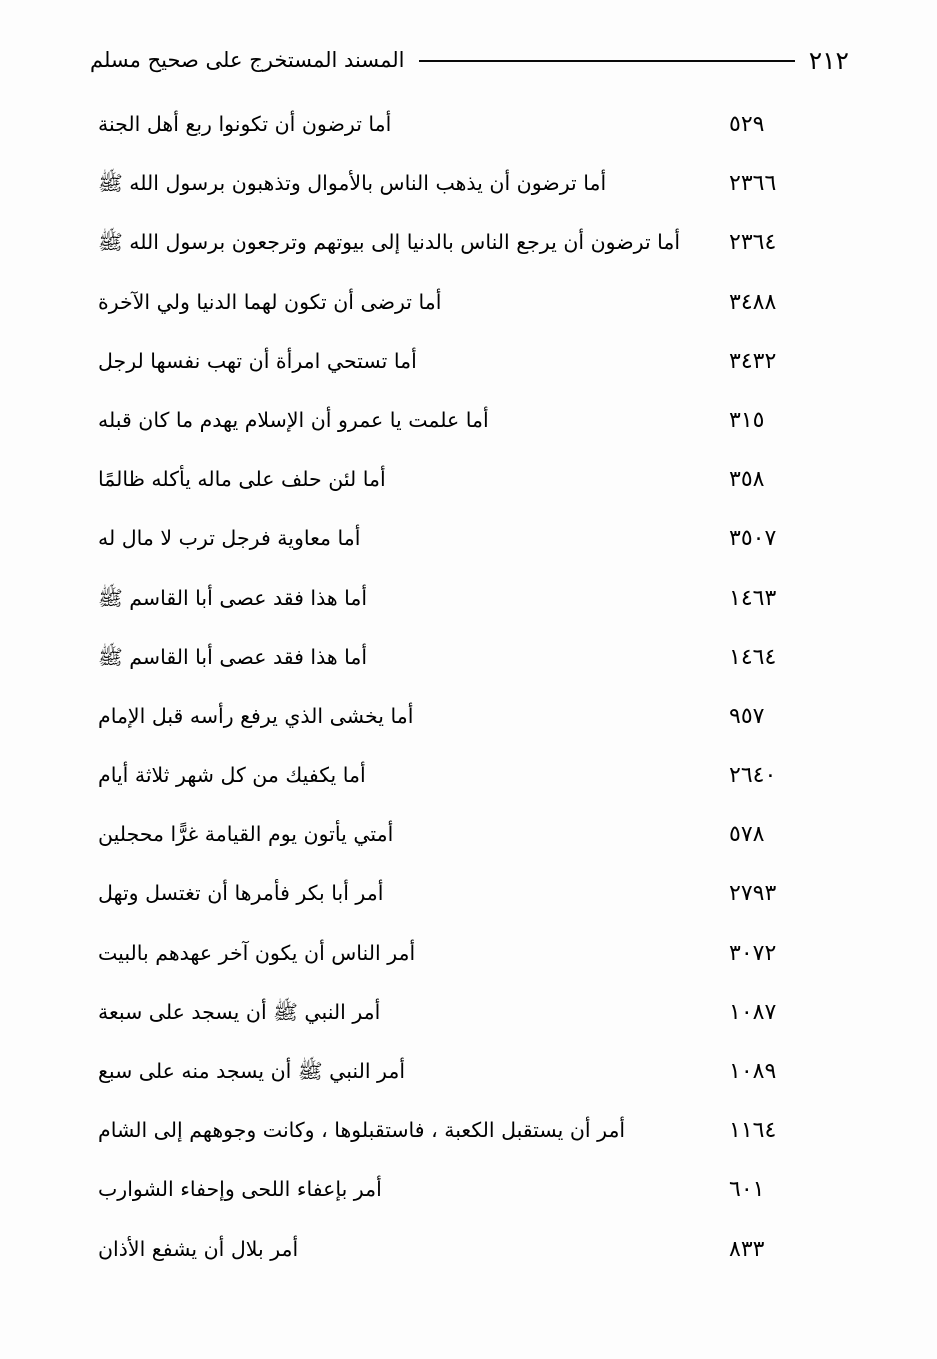  I want to click on entry-number-cell: ٣١٥, so click(789, 420).